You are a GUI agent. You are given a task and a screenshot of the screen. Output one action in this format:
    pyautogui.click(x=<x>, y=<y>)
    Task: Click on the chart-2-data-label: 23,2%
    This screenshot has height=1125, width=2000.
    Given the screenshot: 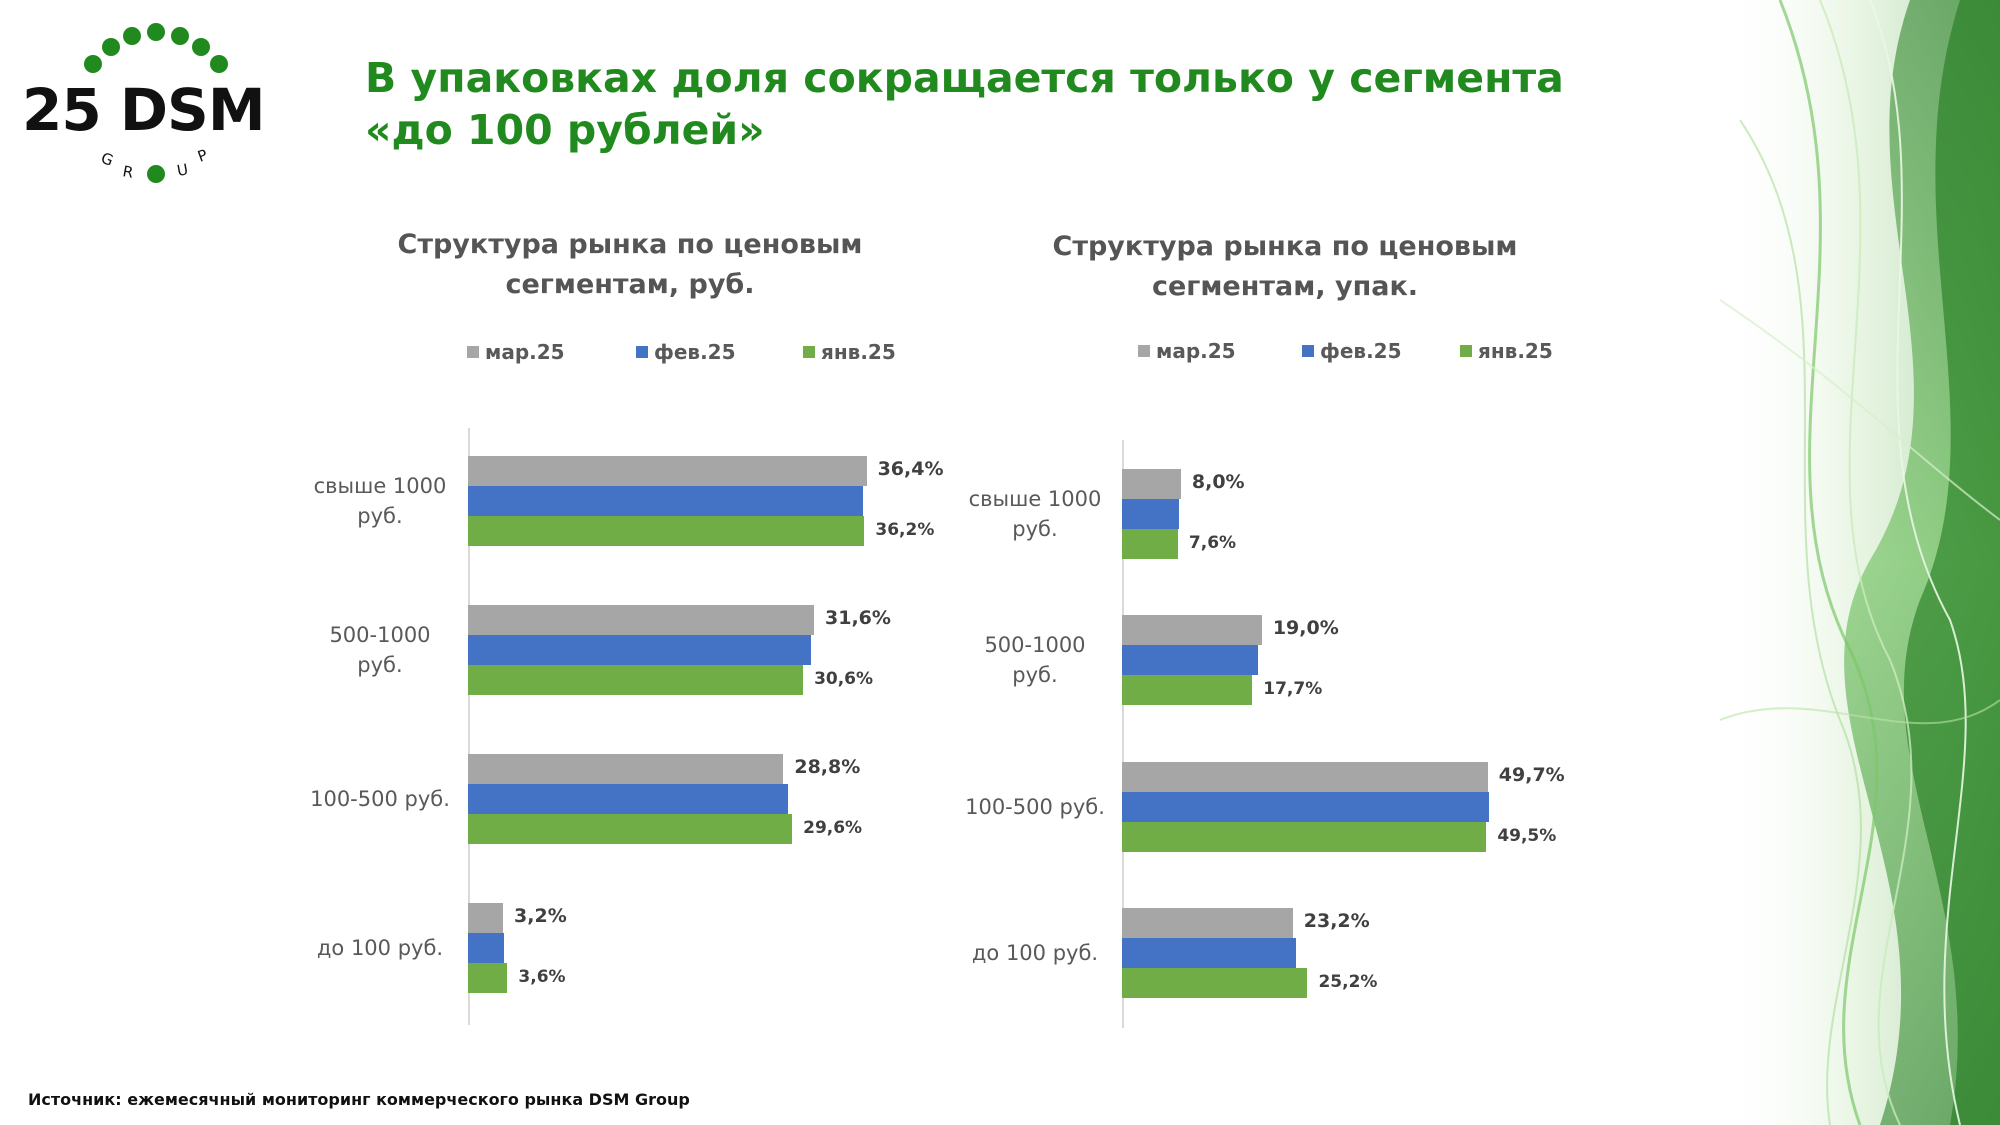 What is the action you would take?
    pyautogui.click(x=1336, y=921)
    